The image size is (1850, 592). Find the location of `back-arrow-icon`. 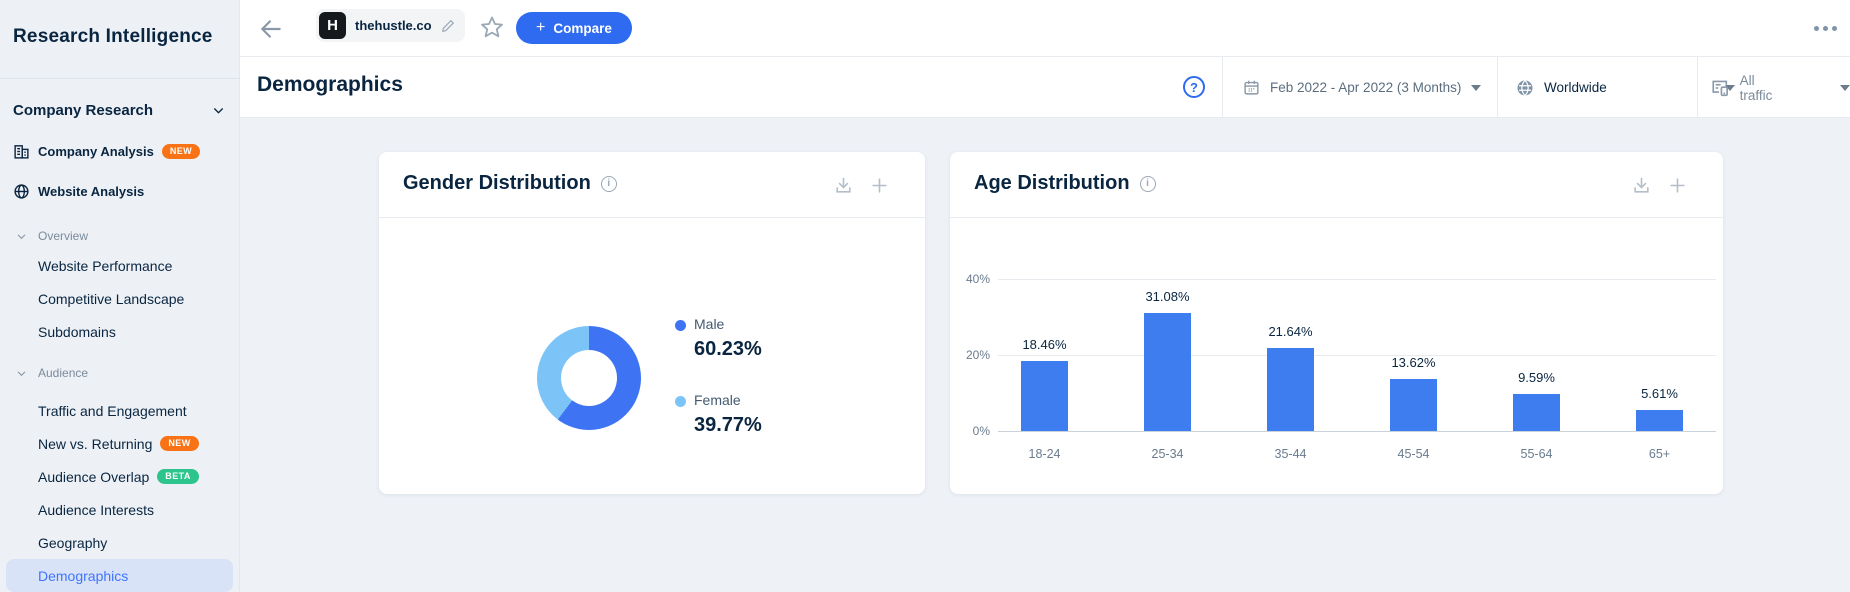

back-arrow-icon is located at coordinates (271, 29).